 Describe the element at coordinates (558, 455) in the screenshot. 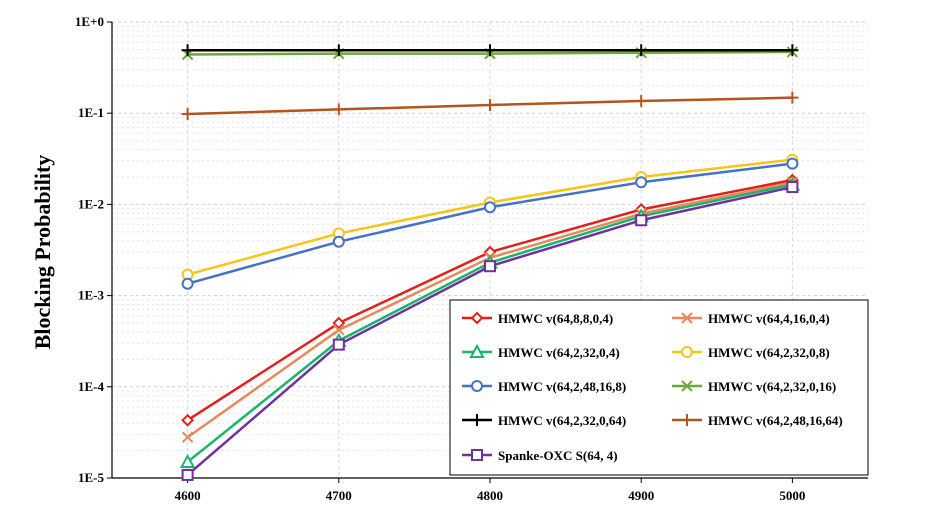

I see `legend-label: Spanke-OXC S(64, 4)` at that location.